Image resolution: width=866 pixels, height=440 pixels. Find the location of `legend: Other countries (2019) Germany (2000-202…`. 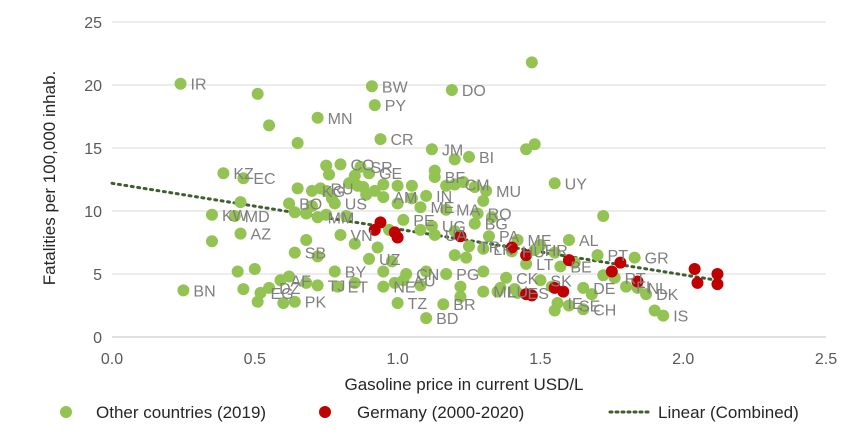

legend: Other countries (2019) Germany (2000-202… is located at coordinates (429, 412).